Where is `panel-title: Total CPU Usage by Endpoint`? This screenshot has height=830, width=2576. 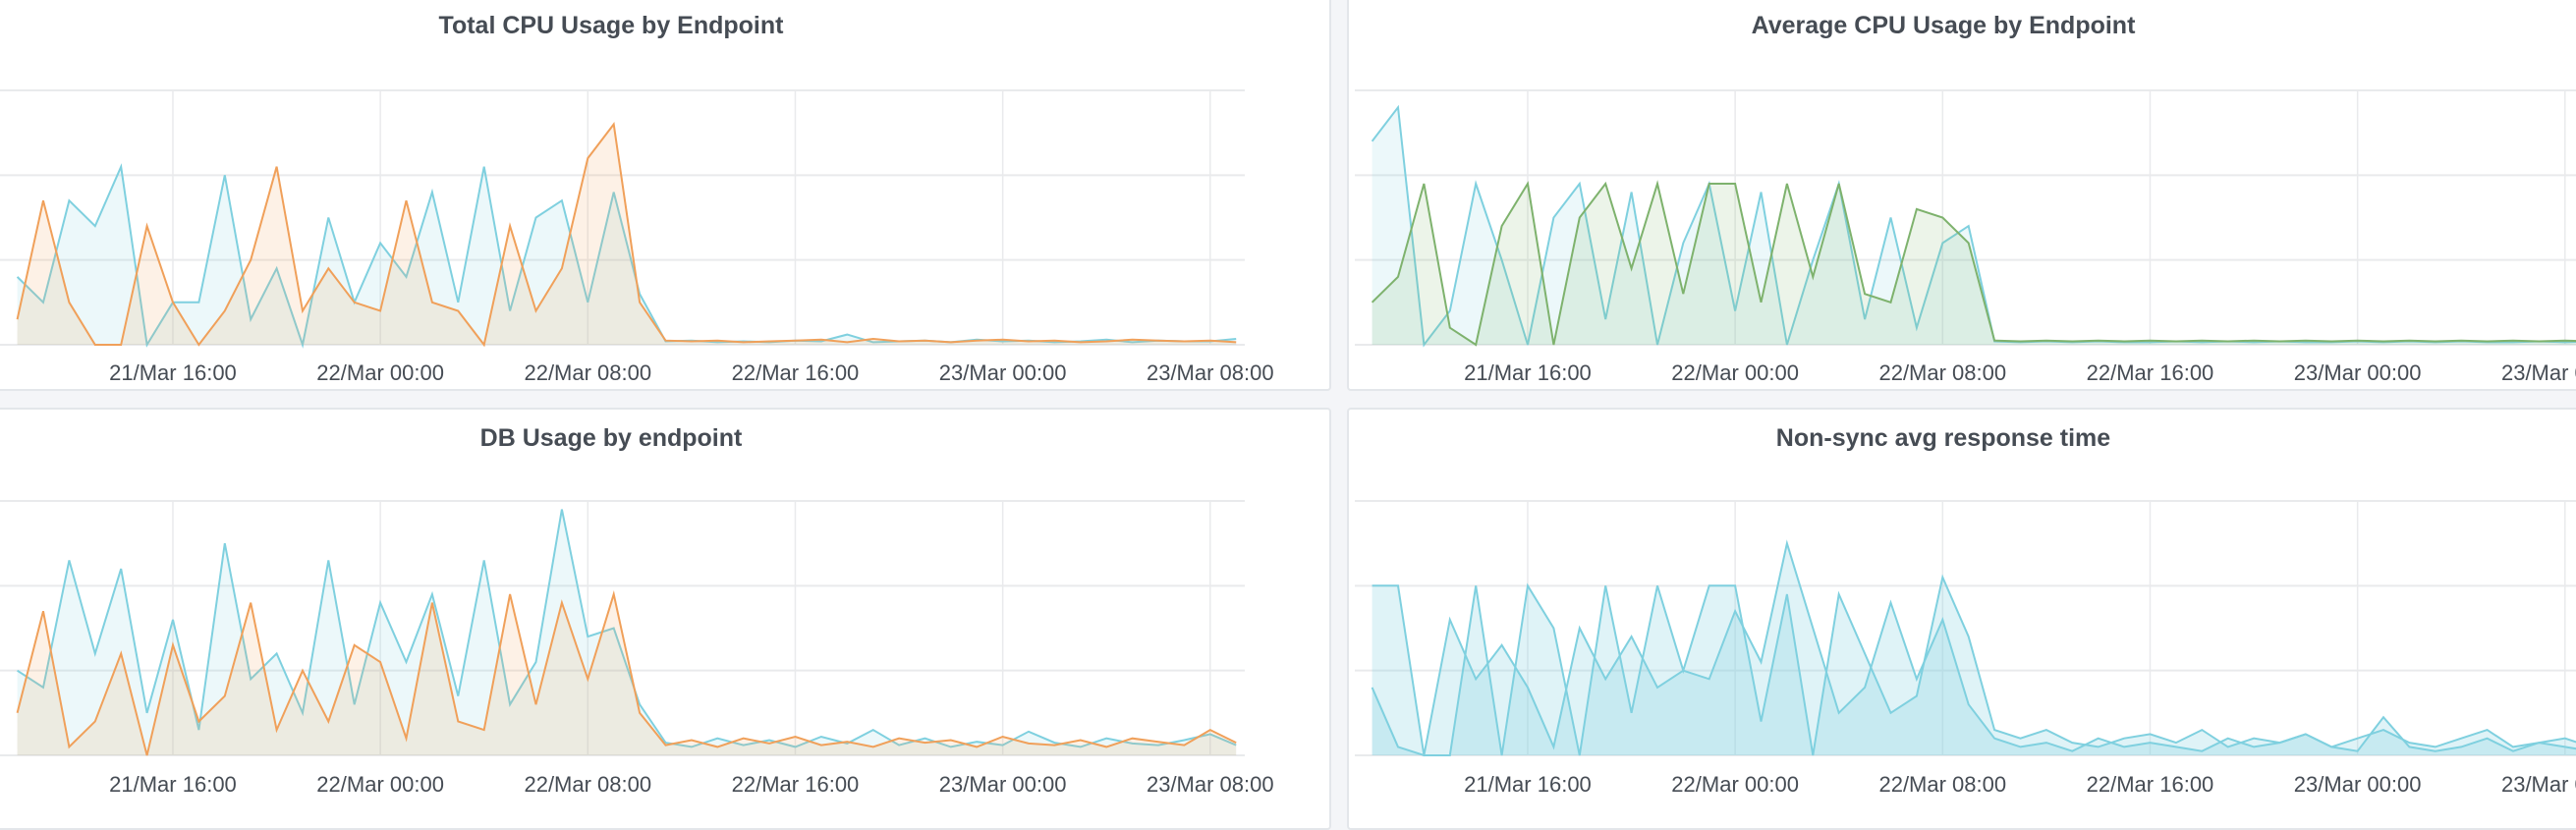 panel-title: Total CPU Usage by Endpoint is located at coordinates (611, 25).